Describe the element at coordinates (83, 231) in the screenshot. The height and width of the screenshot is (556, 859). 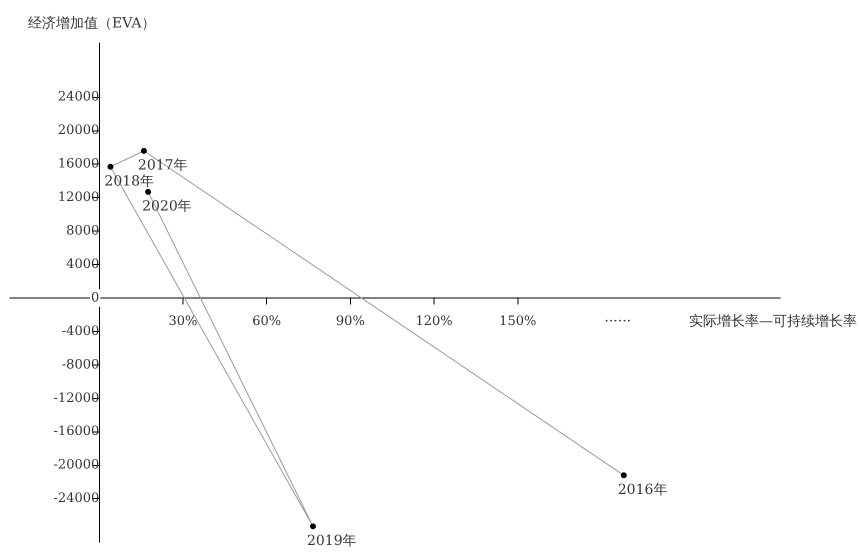
I see `y-tick-label: 8000` at that location.